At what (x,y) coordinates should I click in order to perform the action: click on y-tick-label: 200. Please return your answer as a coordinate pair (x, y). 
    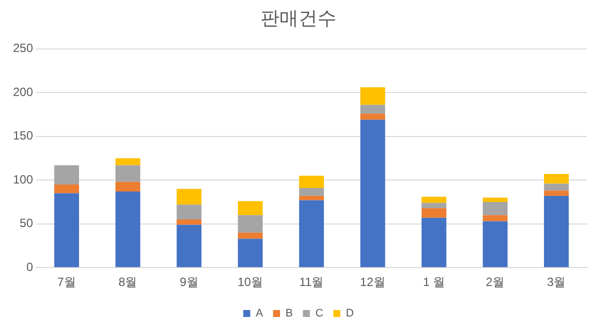
    Looking at the image, I should click on (23, 91).